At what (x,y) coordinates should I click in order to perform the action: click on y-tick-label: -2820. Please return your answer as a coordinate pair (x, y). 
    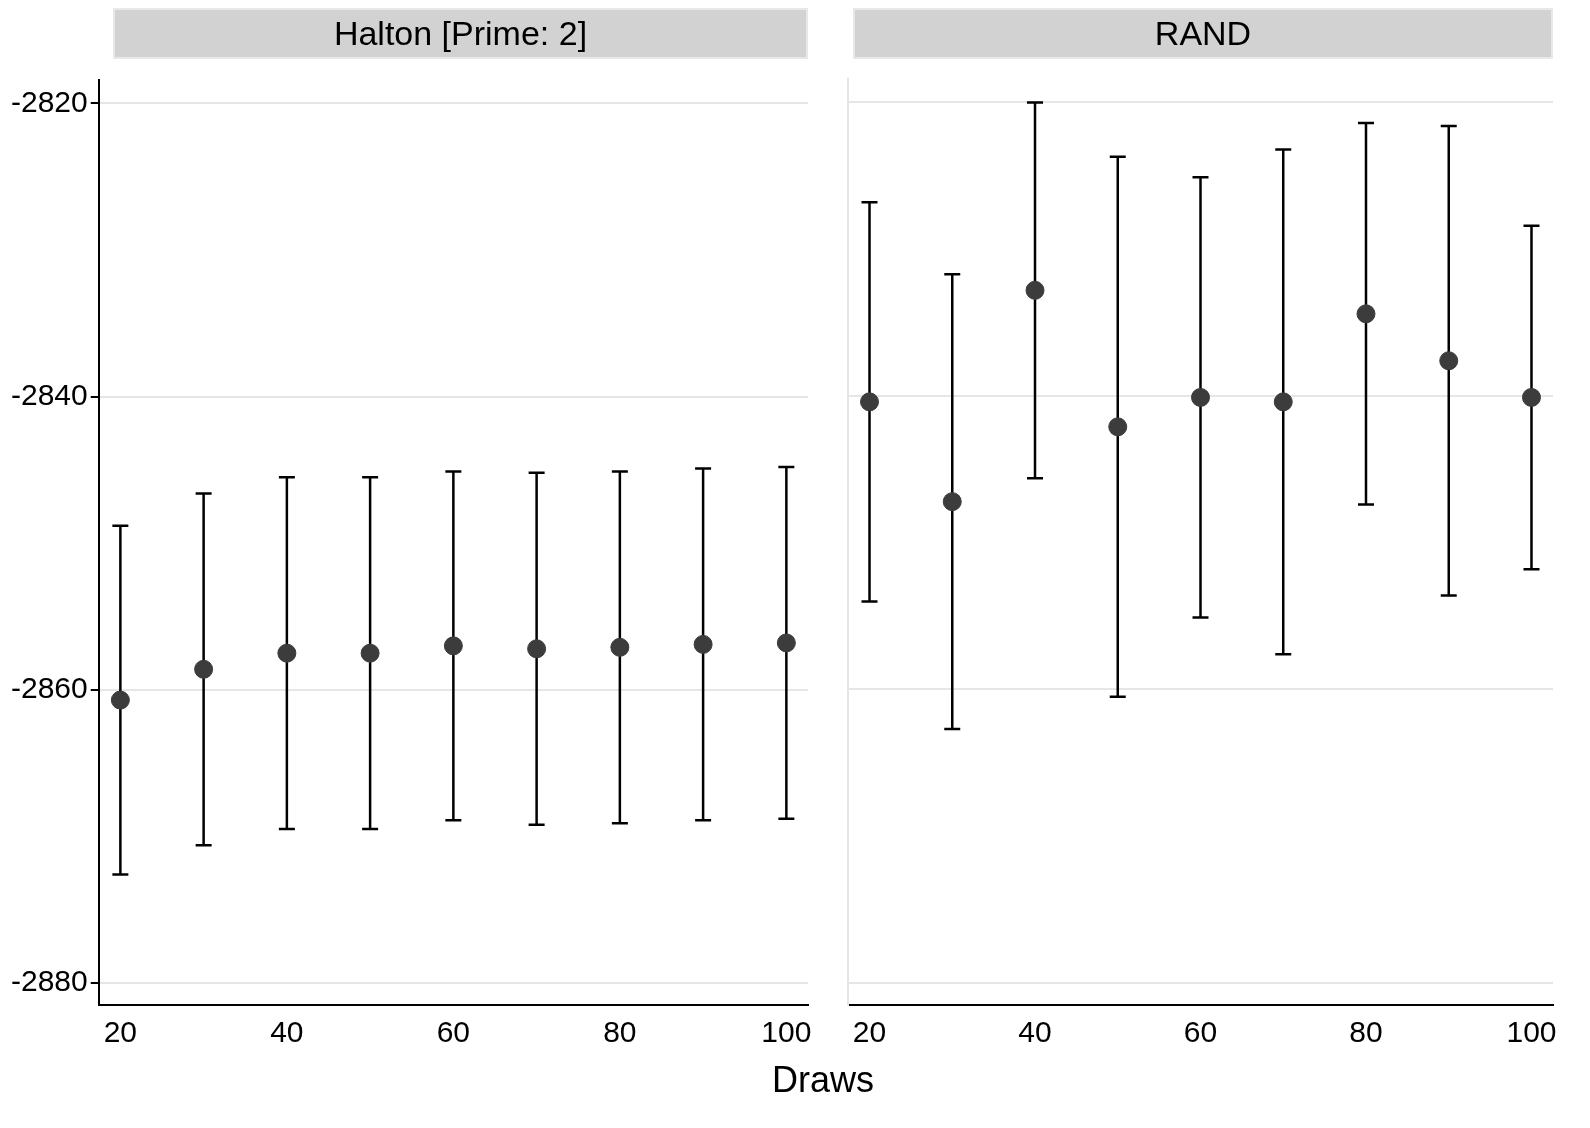
    Looking at the image, I should click on (49, 101).